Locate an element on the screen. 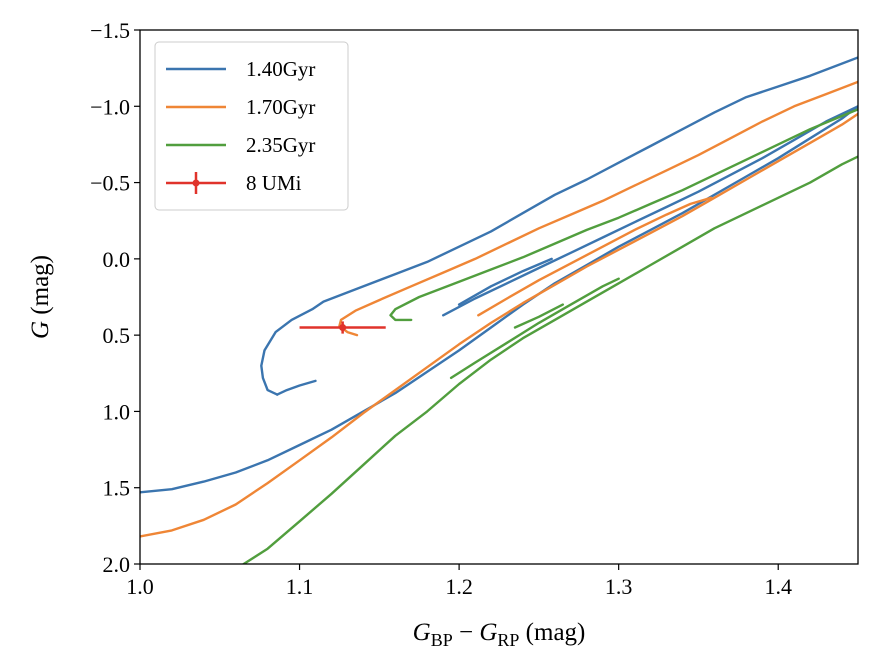 This screenshot has width=872, height=664. y-tick-label: 1.5 is located at coordinates (117, 488).